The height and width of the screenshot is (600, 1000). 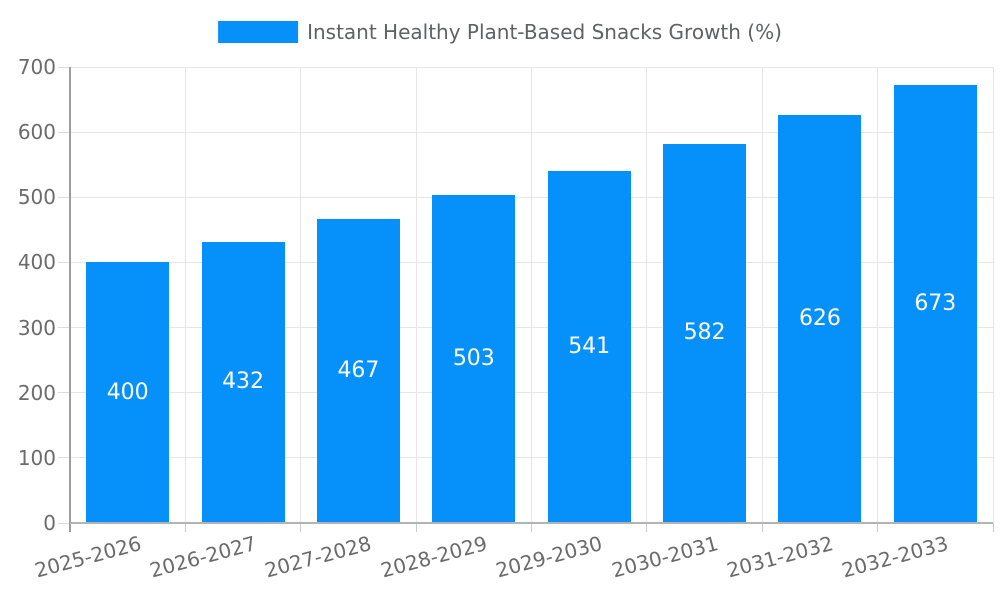 What do you see at coordinates (258, 32) in the screenshot?
I see `legend-swatch-icon` at bounding box center [258, 32].